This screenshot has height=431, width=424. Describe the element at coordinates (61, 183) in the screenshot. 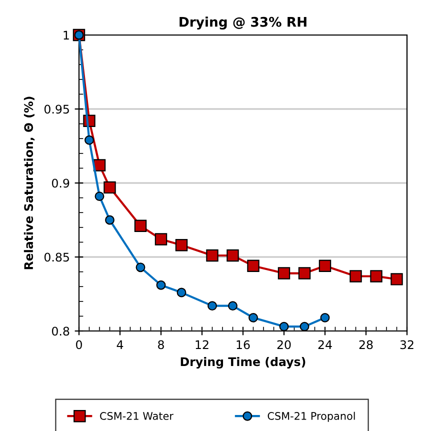

I see `y-tick-label: 0.9` at that location.